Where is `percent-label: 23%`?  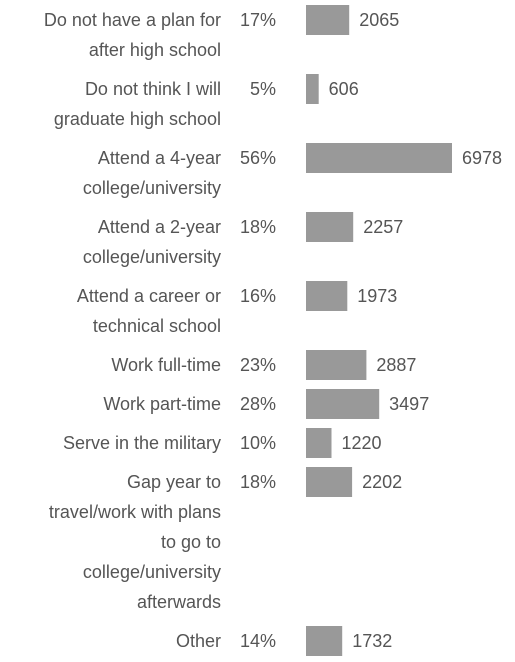
percent-label: 23% is located at coordinates (258, 365).